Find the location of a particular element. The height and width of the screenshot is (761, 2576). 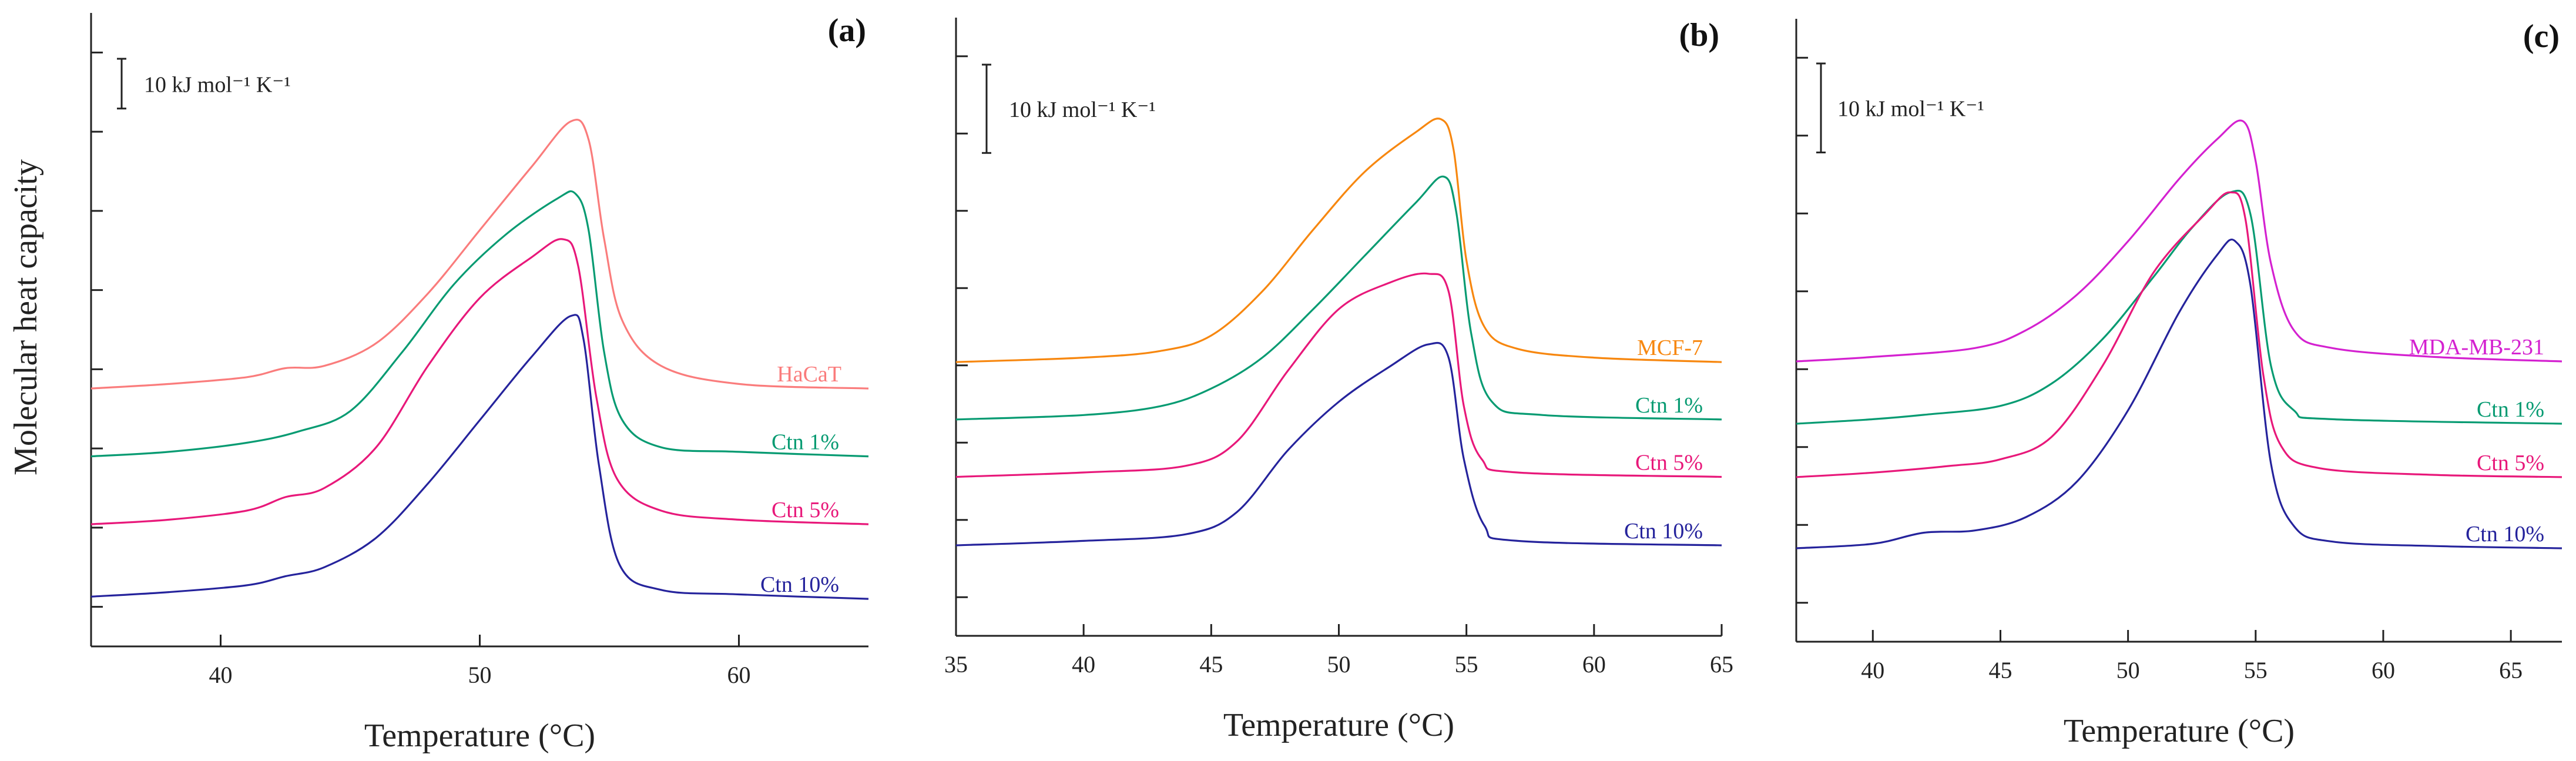

panel-label: (b) is located at coordinates (1699, 35).